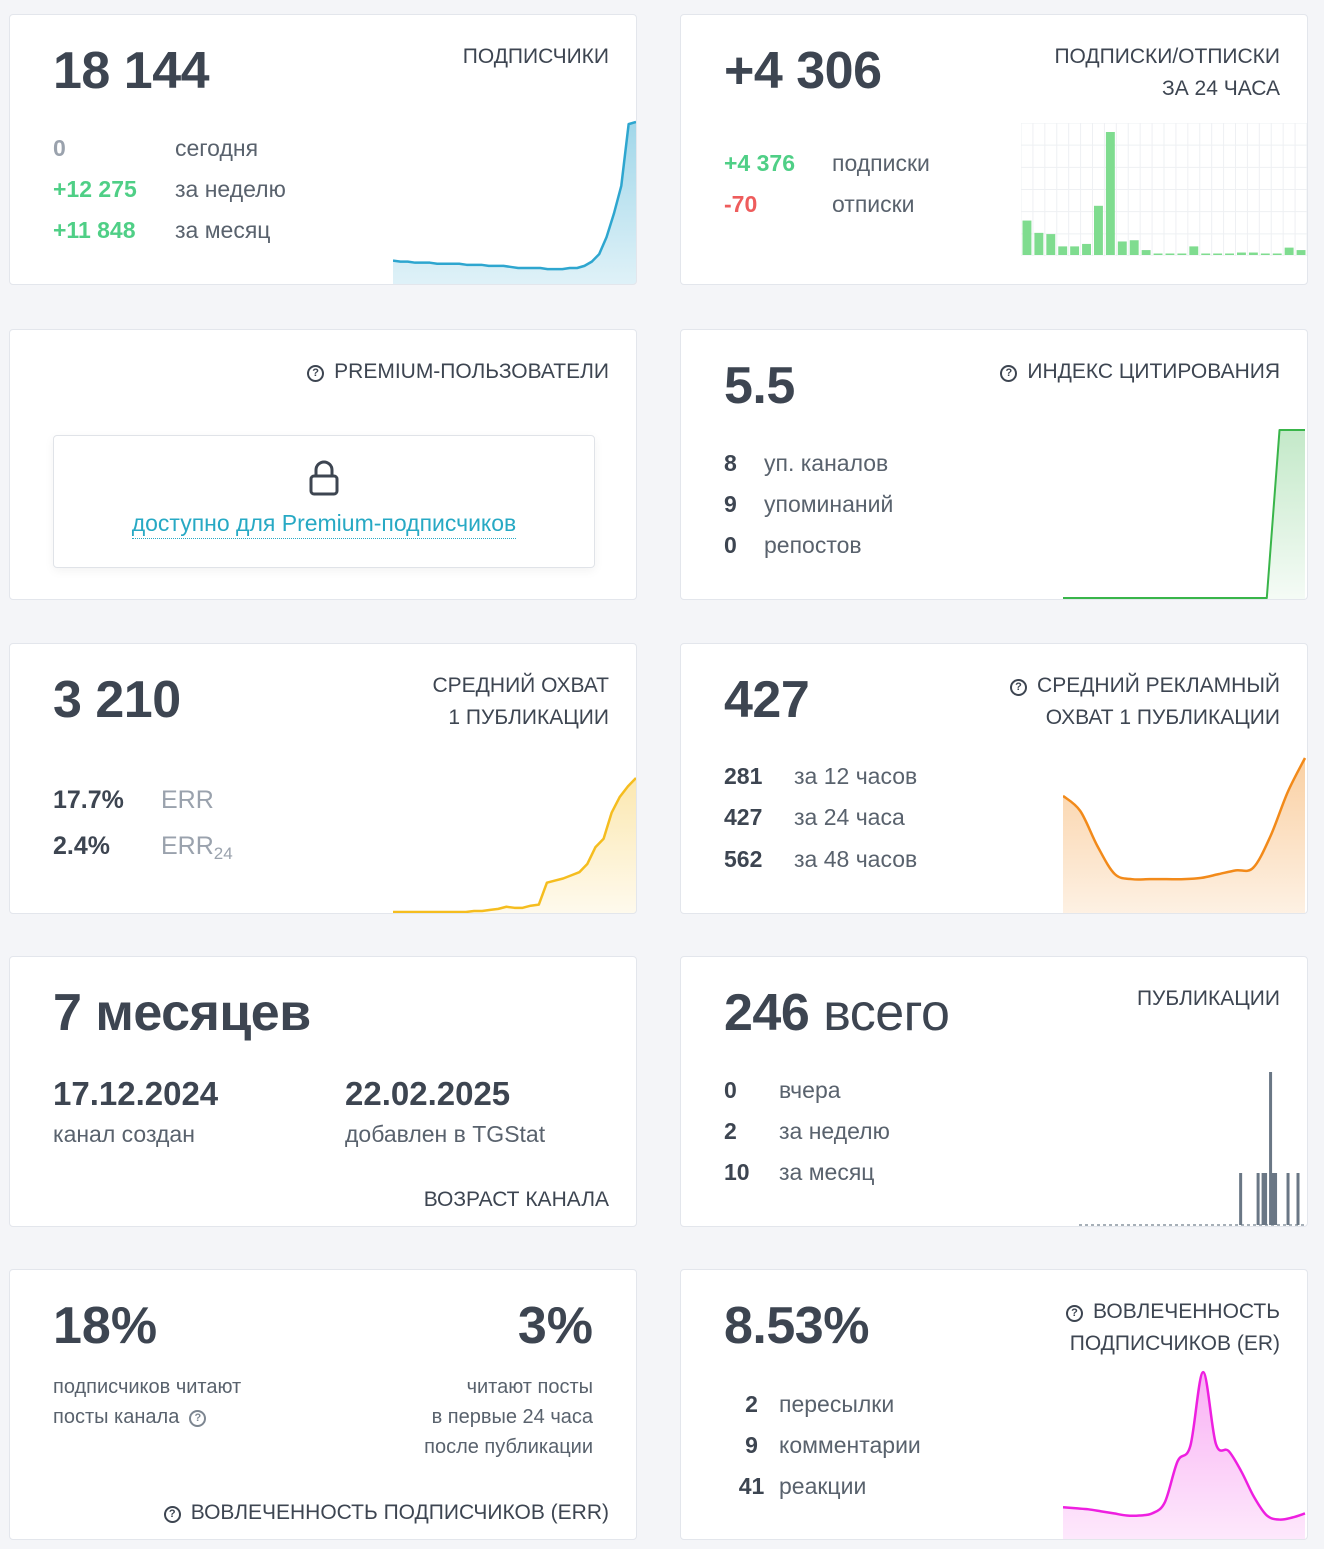  I want to click on stat-label: уп. каналов, so click(826, 463).